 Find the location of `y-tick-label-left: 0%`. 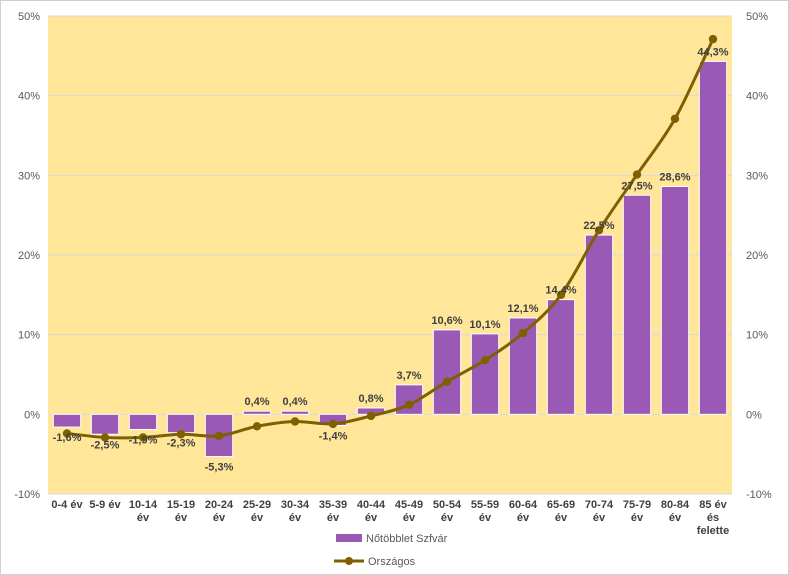

y-tick-label-left: 0% is located at coordinates (32, 415).